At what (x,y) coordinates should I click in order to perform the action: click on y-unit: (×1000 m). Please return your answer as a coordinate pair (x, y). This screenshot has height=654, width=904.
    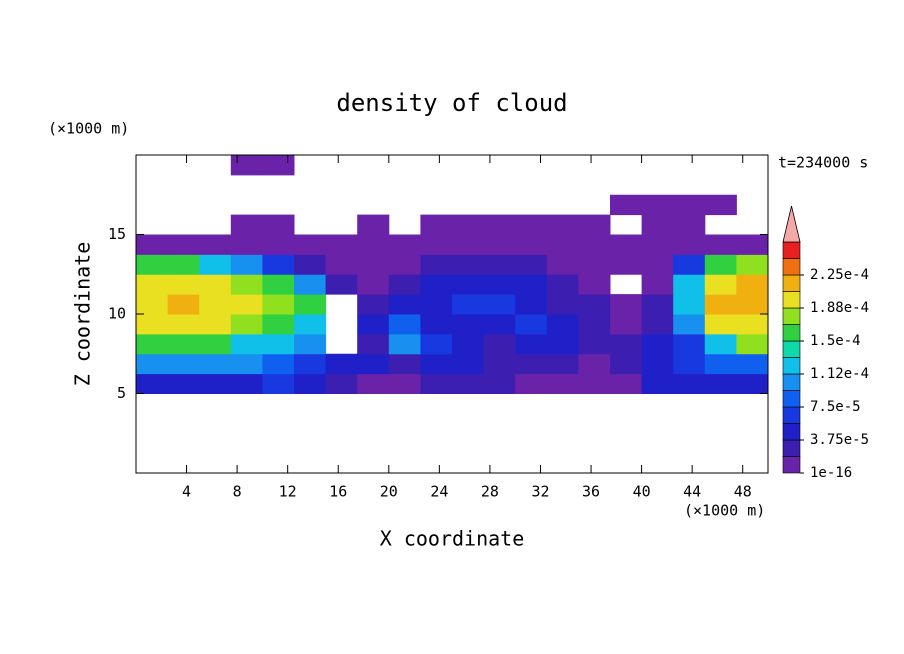
    Looking at the image, I should click on (88, 129).